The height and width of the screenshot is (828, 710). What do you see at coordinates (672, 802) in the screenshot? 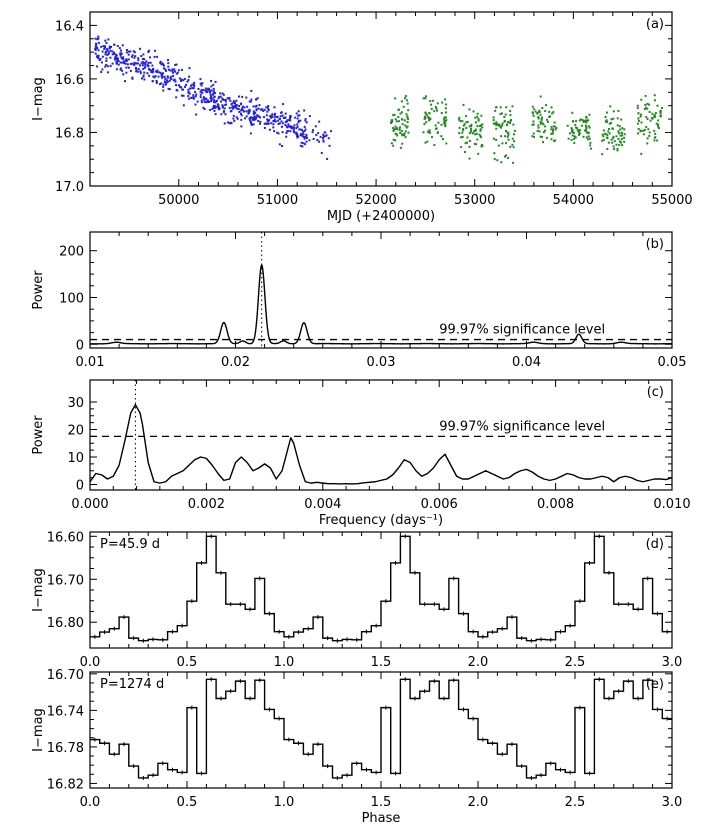
I see `x-tick-label: 3.0` at bounding box center [672, 802].